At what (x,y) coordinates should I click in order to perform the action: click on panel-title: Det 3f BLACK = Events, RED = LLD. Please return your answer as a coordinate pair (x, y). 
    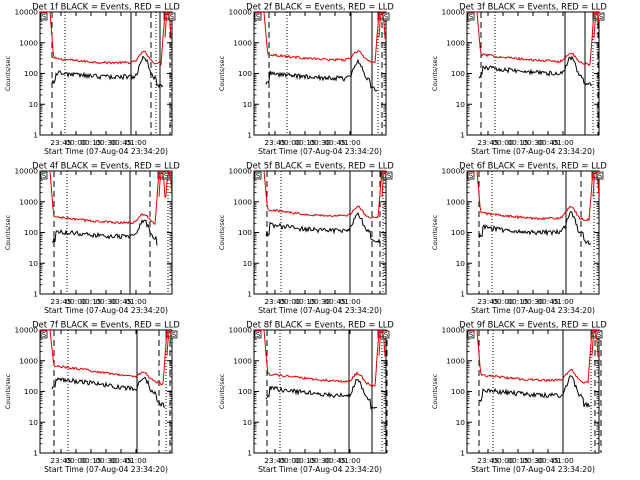
    Looking at the image, I should click on (533, 7).